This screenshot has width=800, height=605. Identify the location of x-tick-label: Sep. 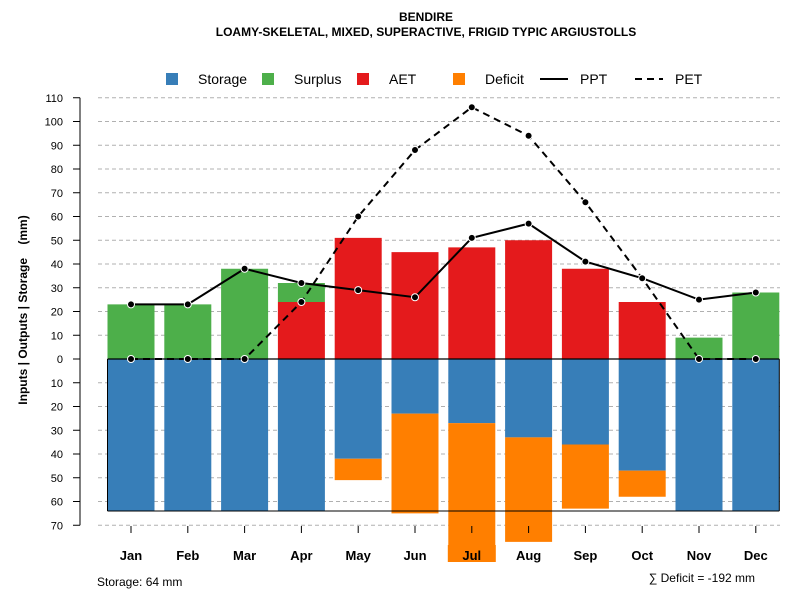
(585, 555).